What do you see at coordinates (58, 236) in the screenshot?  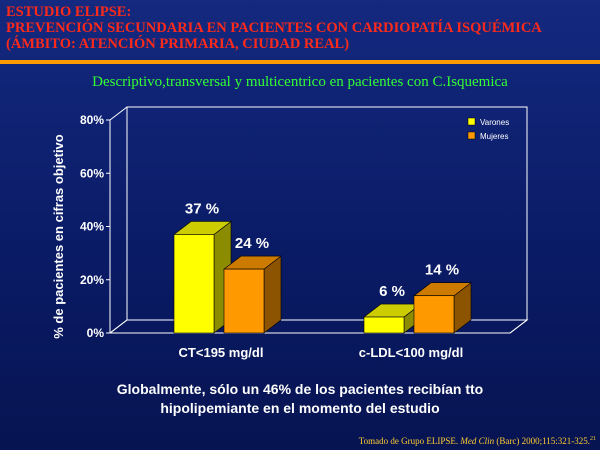 I see `y-axis-label: % de pacientes en cifras objetivo` at bounding box center [58, 236].